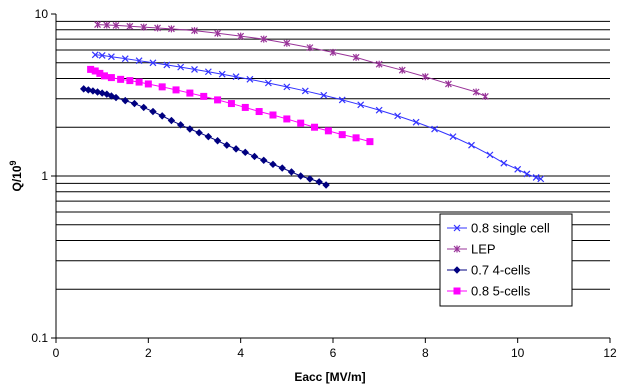 The image size is (620, 389). I want to click on x-tick-label: 2, so click(148, 353).